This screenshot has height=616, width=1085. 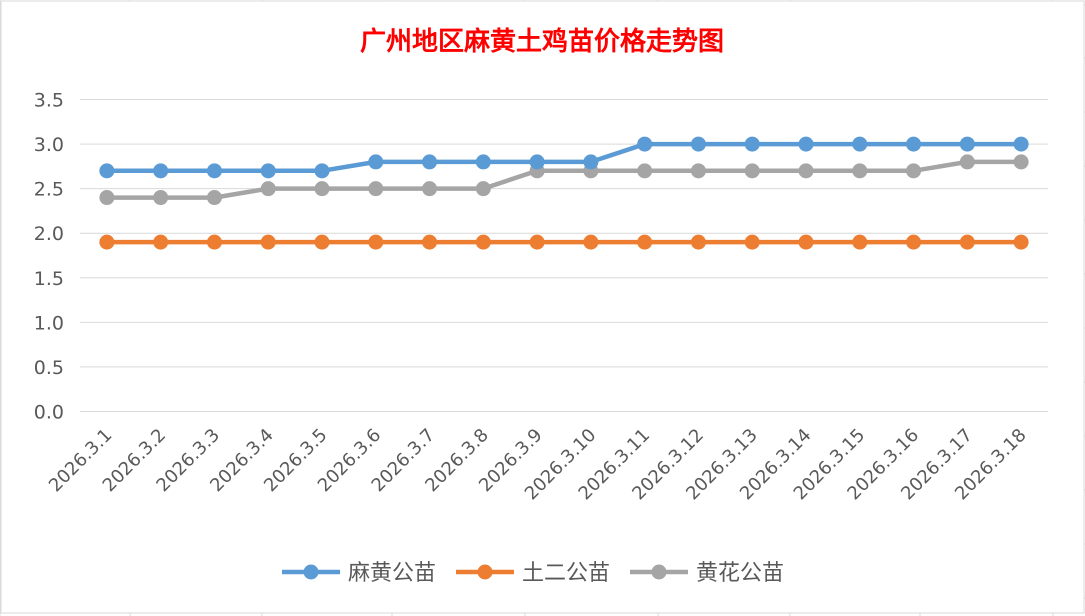 I want to click on y-tick-label: 1.0, so click(x=49, y=323).